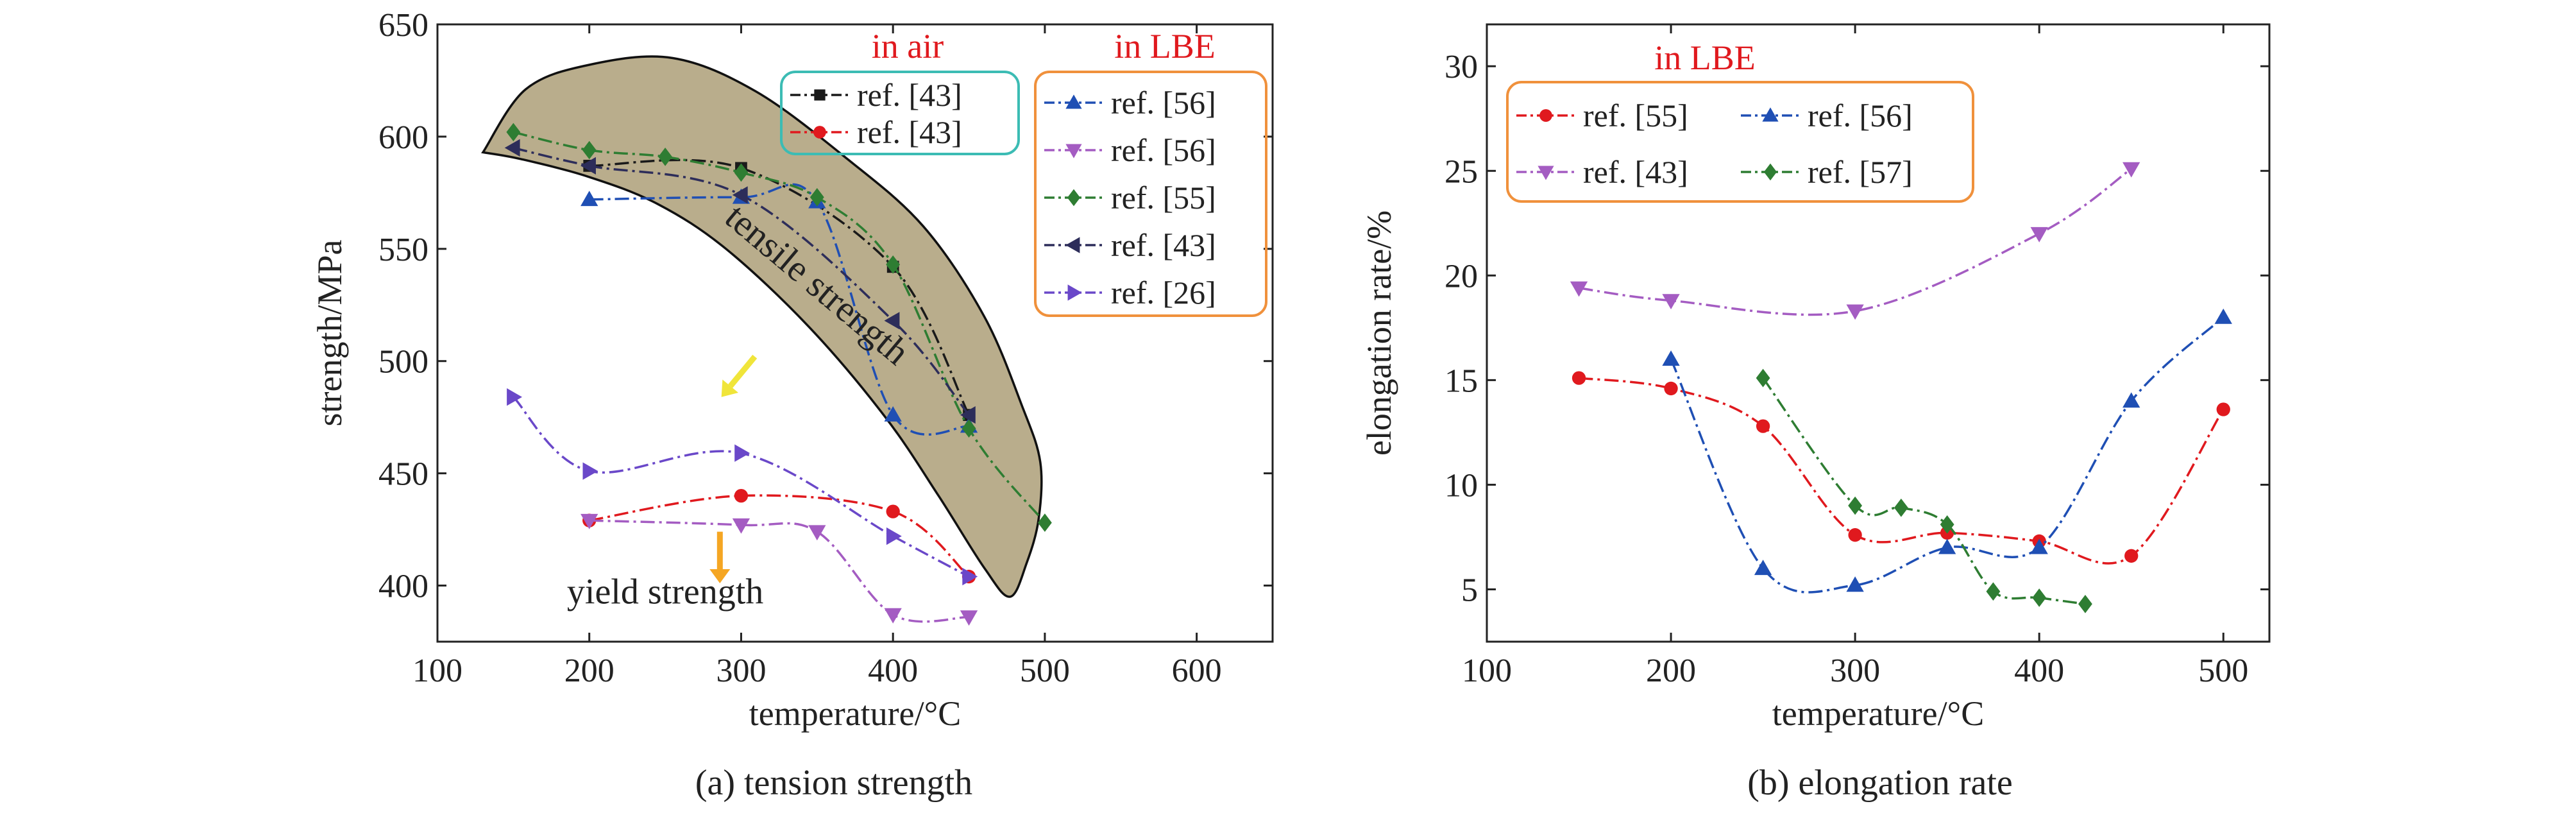 This screenshot has width=2576, height=813. What do you see at coordinates (1855, 671) in the screenshot?
I see `x-tick-label: 300` at bounding box center [1855, 671].